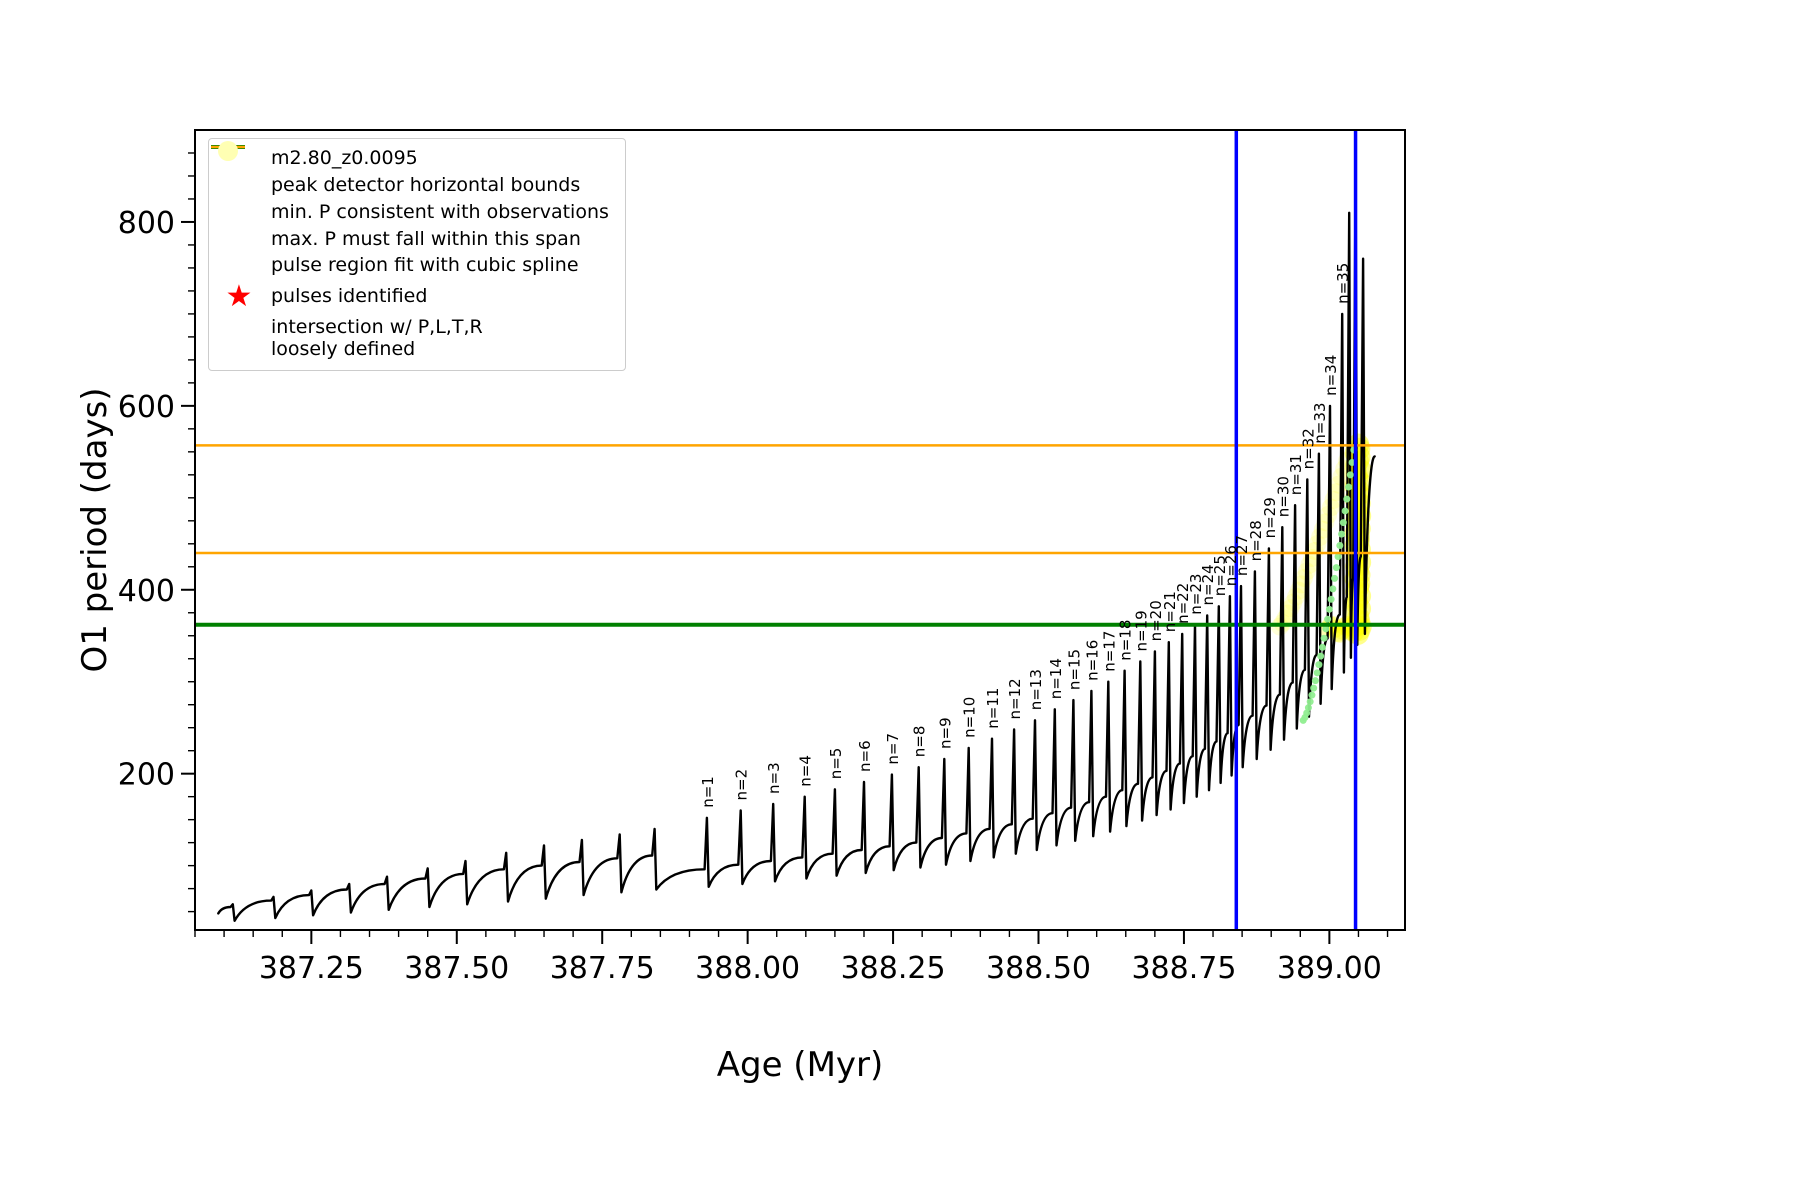 The image size is (1800, 1200). I want to click on pulse-label-n16: n=16, so click(1092, 660).